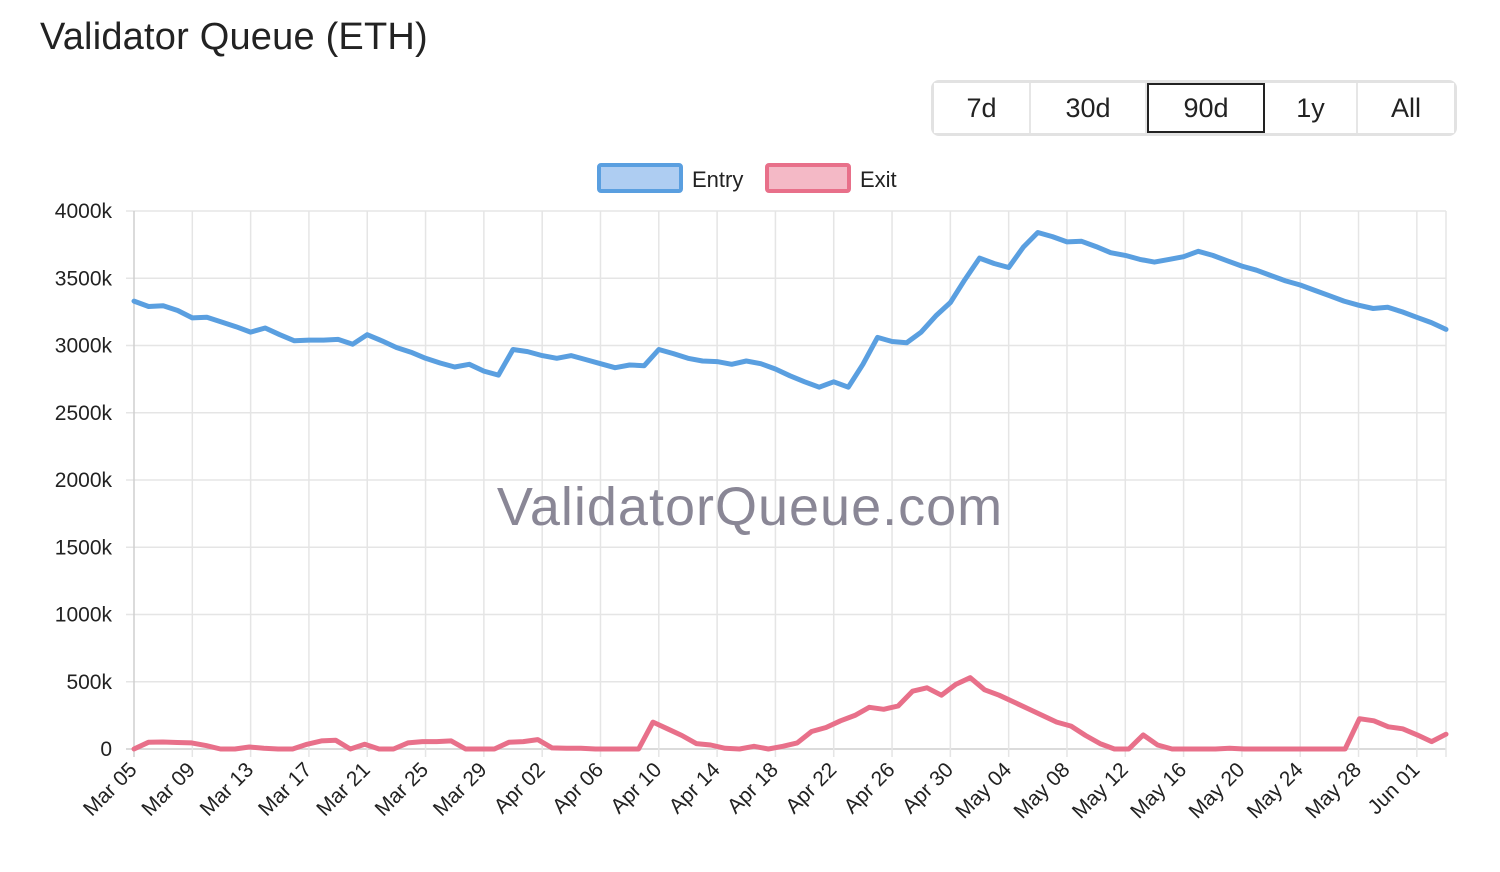  I want to click on y-tick-label: 1500k, so click(84, 547).